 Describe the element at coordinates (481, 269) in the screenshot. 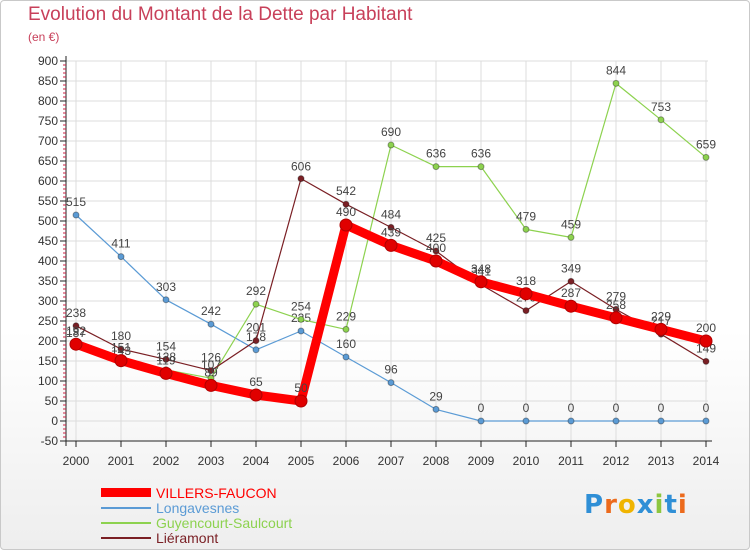

I see `data-label: 348` at that location.